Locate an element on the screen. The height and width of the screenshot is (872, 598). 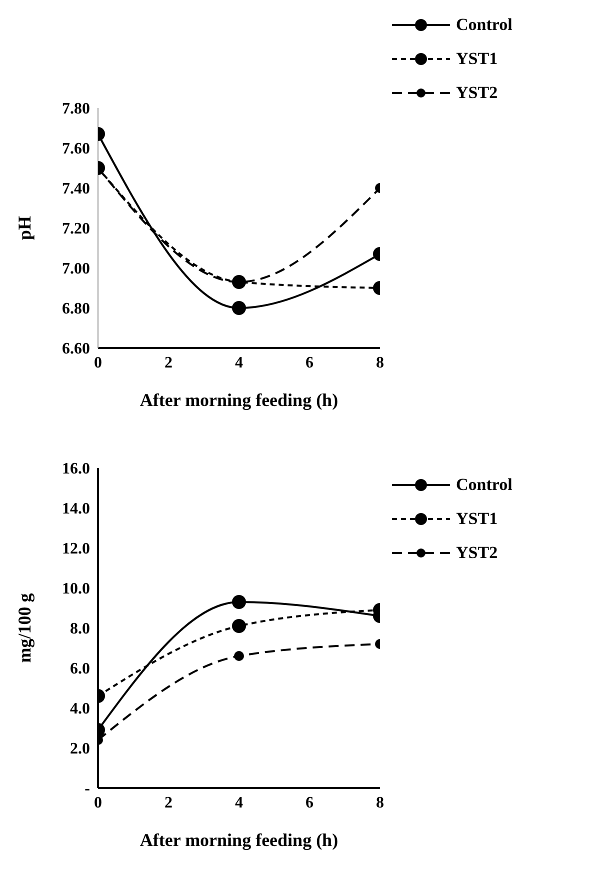
y-tick-label: 6.80 is located at coordinates (76, 309).